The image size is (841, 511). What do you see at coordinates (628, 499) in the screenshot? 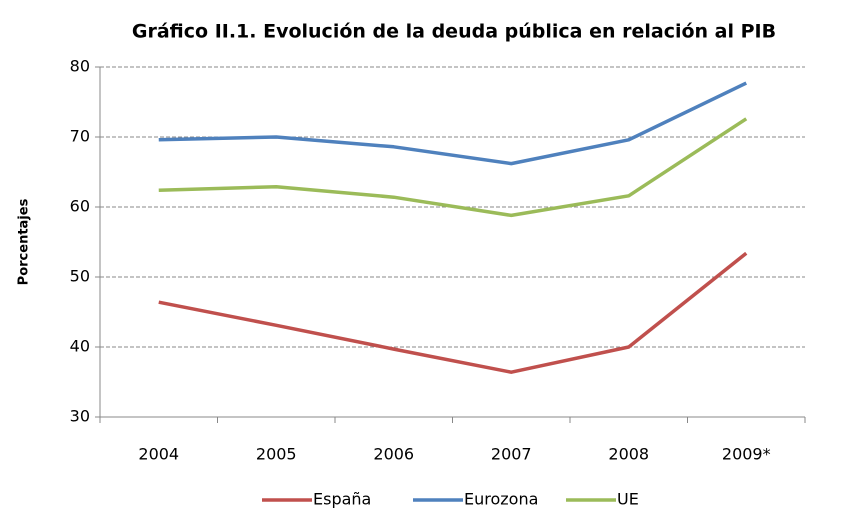
I see `legend-label: UE` at bounding box center [628, 499].